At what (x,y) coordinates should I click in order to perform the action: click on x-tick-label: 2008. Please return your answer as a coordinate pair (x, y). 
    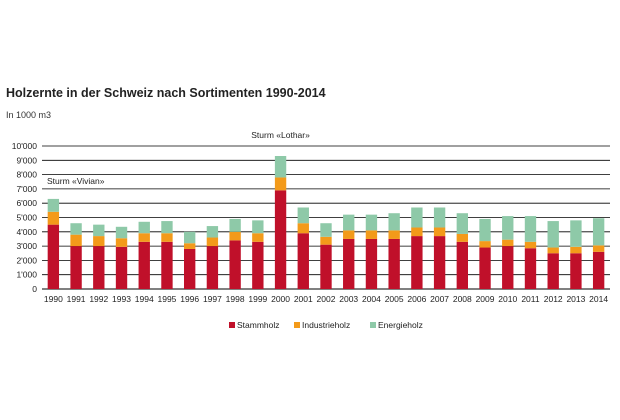
    Looking at the image, I should click on (462, 299).